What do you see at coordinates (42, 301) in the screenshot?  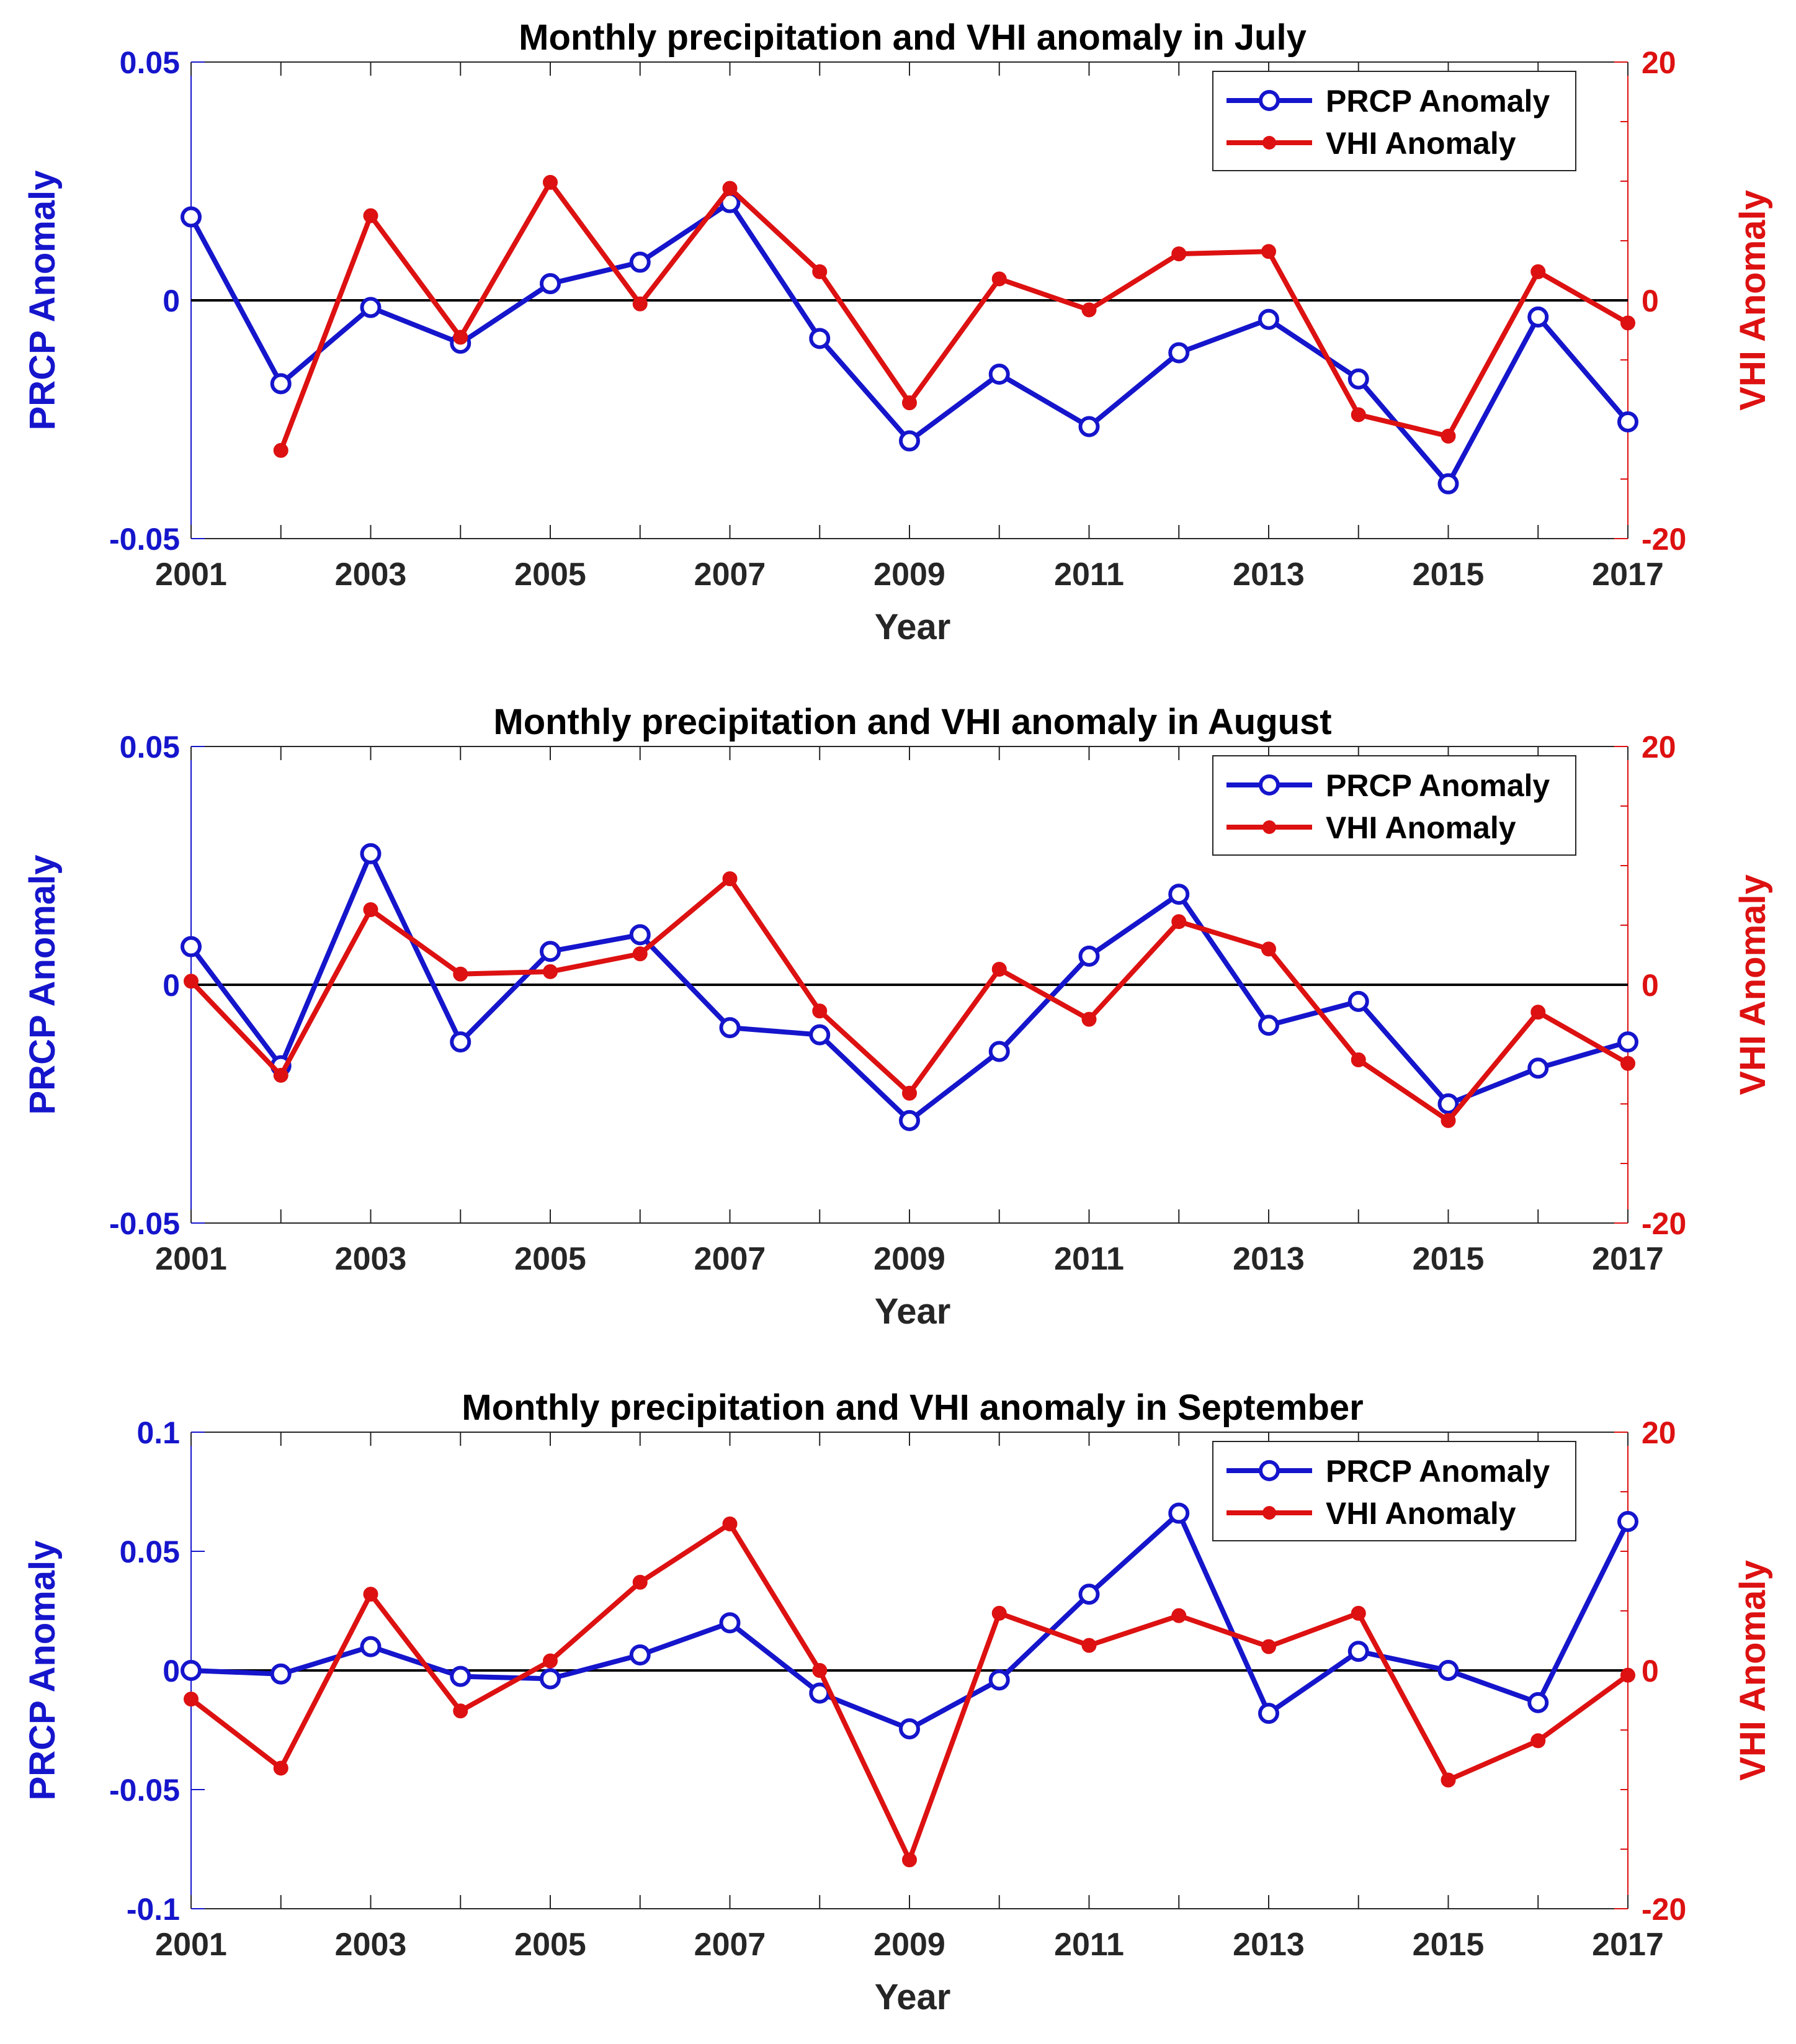 I see `left-y-axis-label: PRCP Anomaly` at bounding box center [42, 301].